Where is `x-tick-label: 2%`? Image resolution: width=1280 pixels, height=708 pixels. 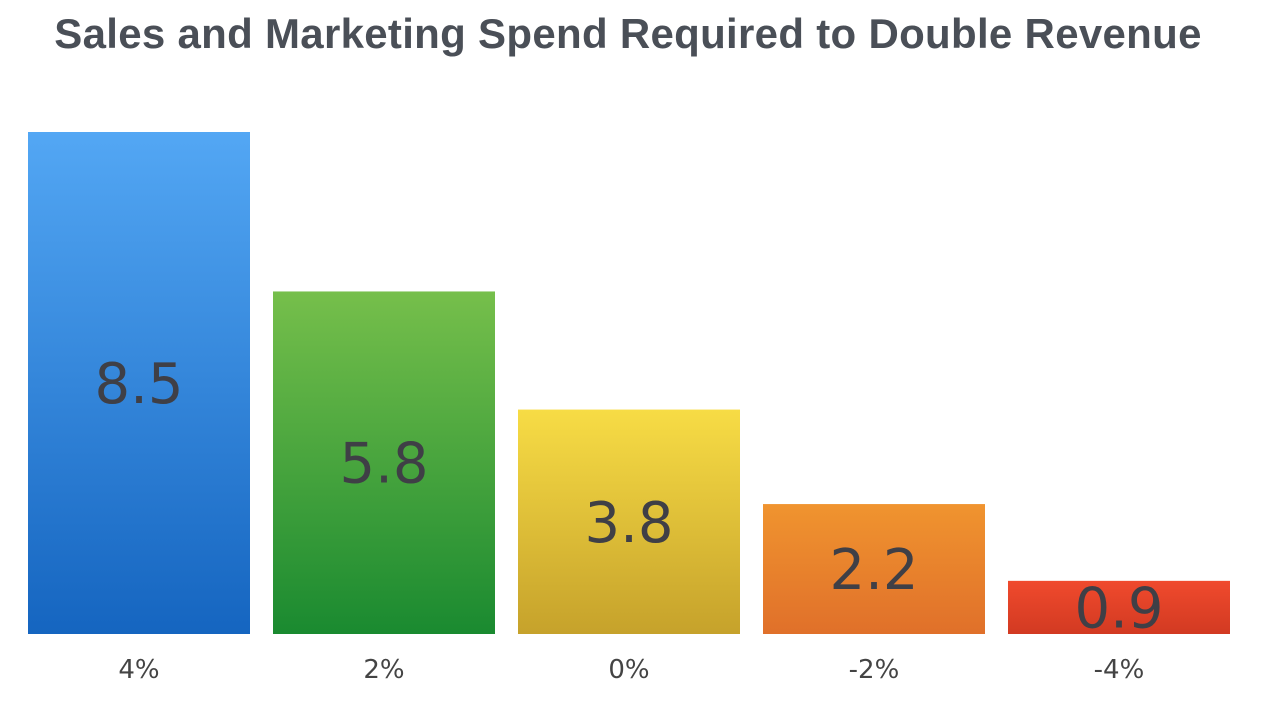 x-tick-label: 2% is located at coordinates (383, 670).